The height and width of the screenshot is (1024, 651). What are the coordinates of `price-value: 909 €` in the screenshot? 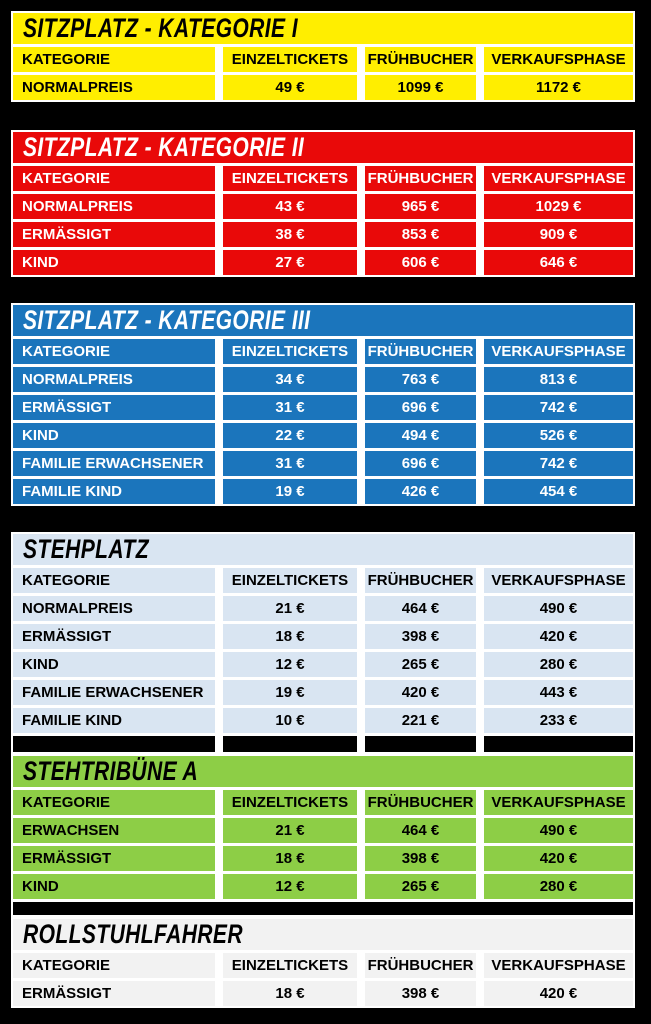 It's located at (558, 234).